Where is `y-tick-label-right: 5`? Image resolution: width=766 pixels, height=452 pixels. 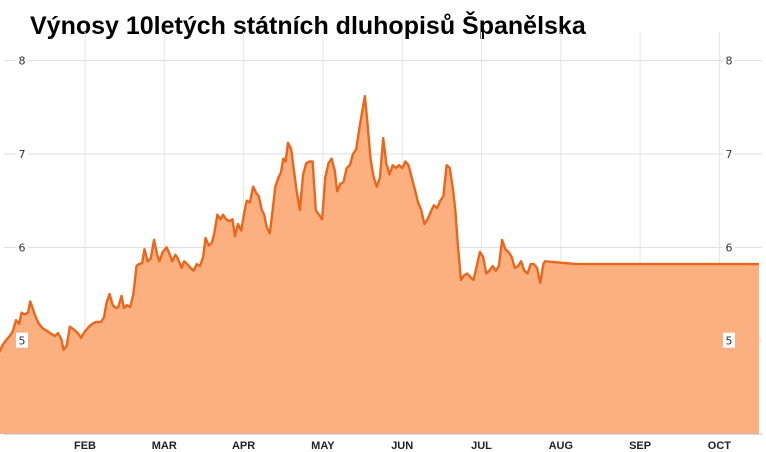 y-tick-label-right: 5 is located at coordinates (729, 341).